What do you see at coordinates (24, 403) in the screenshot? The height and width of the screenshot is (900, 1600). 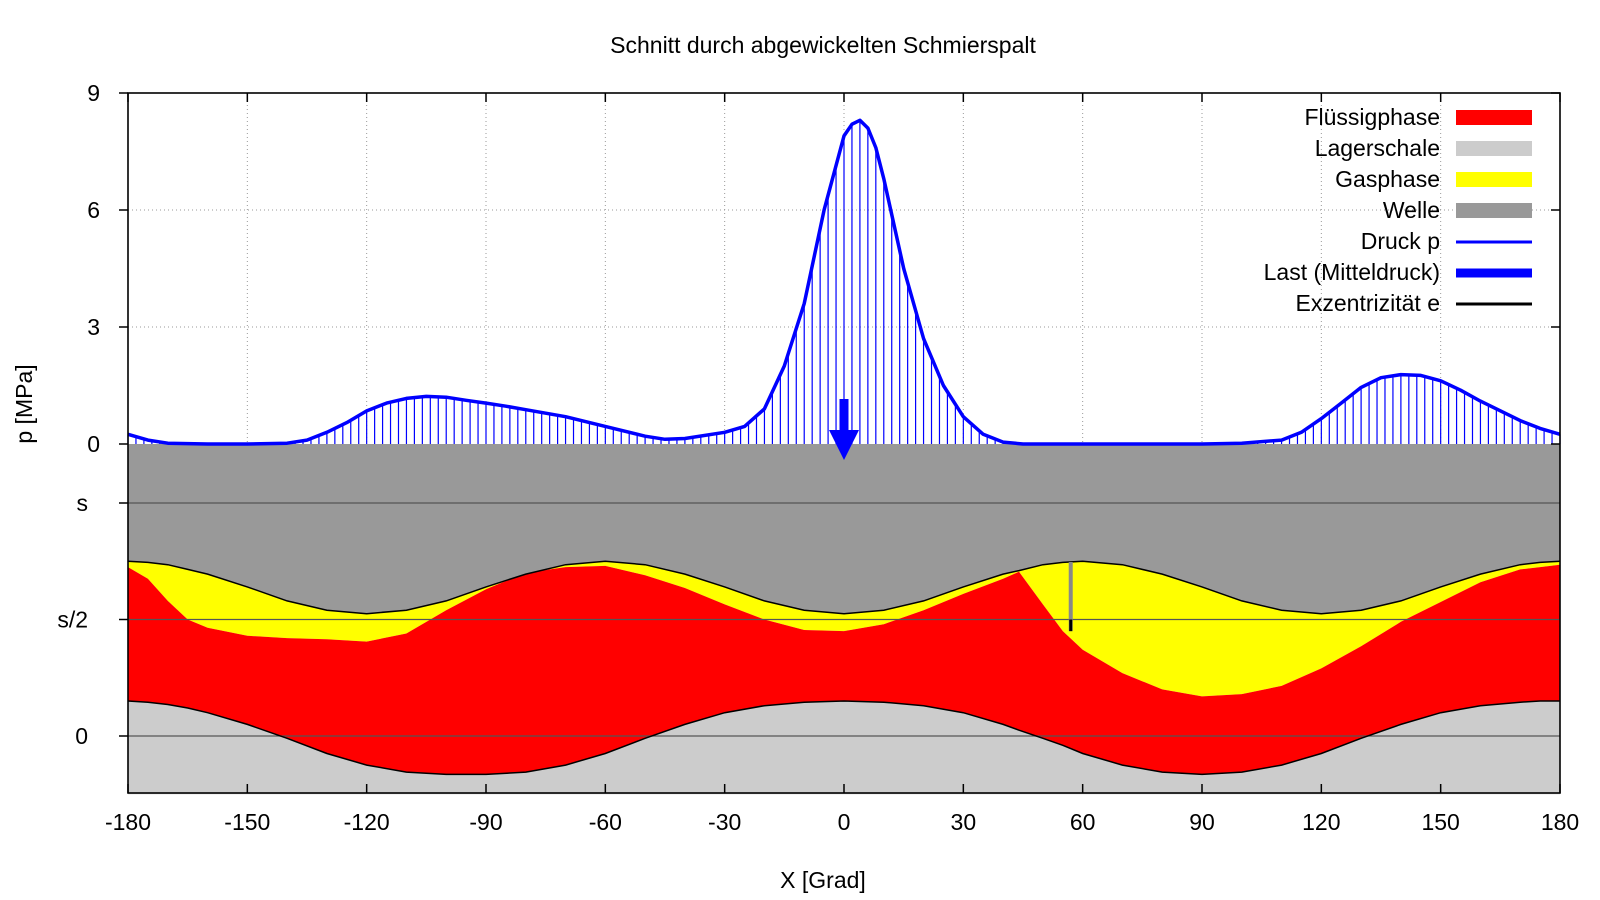 I see `y-axis-label: p [MPa]` at bounding box center [24, 403].